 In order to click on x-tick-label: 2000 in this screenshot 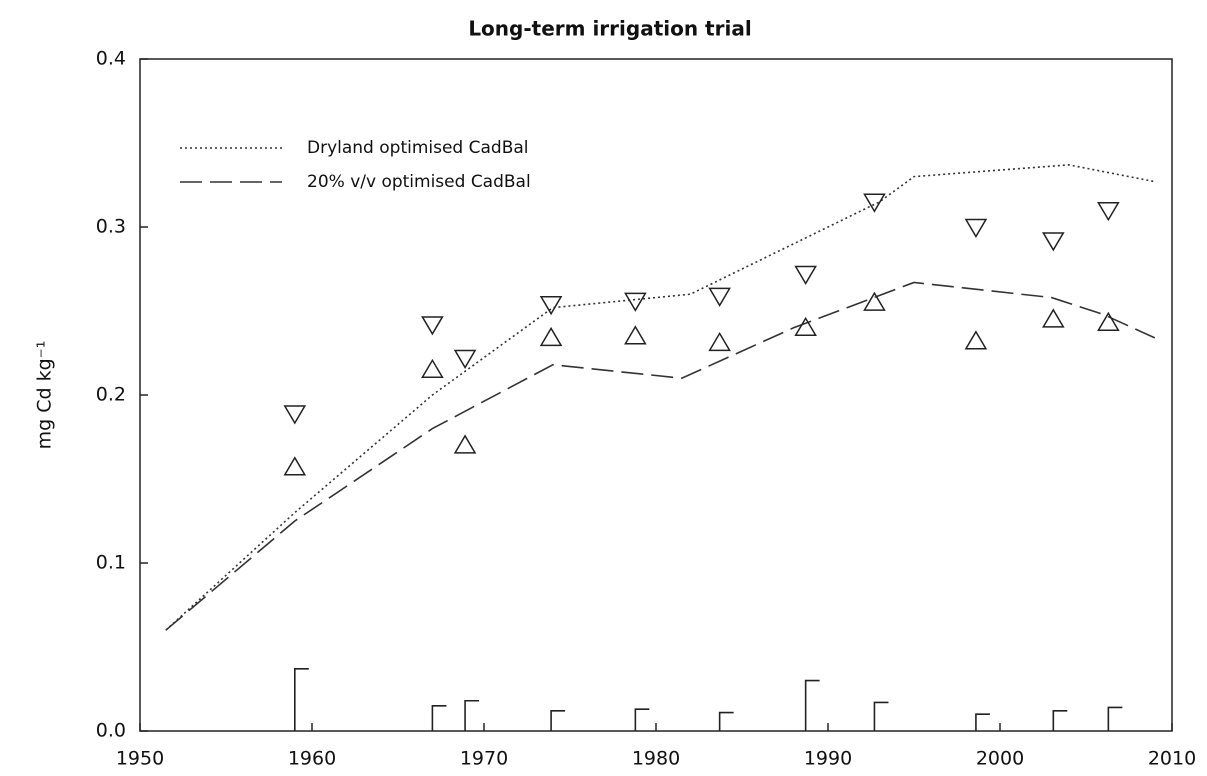, I will do `click(1000, 759)`.